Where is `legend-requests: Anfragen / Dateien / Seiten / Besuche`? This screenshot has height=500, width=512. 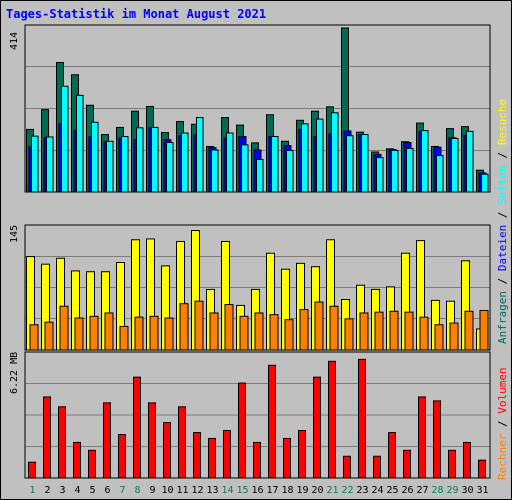 legend-requests: Anfragen / Dateien / Seiten / Besuche is located at coordinates (502, 221).